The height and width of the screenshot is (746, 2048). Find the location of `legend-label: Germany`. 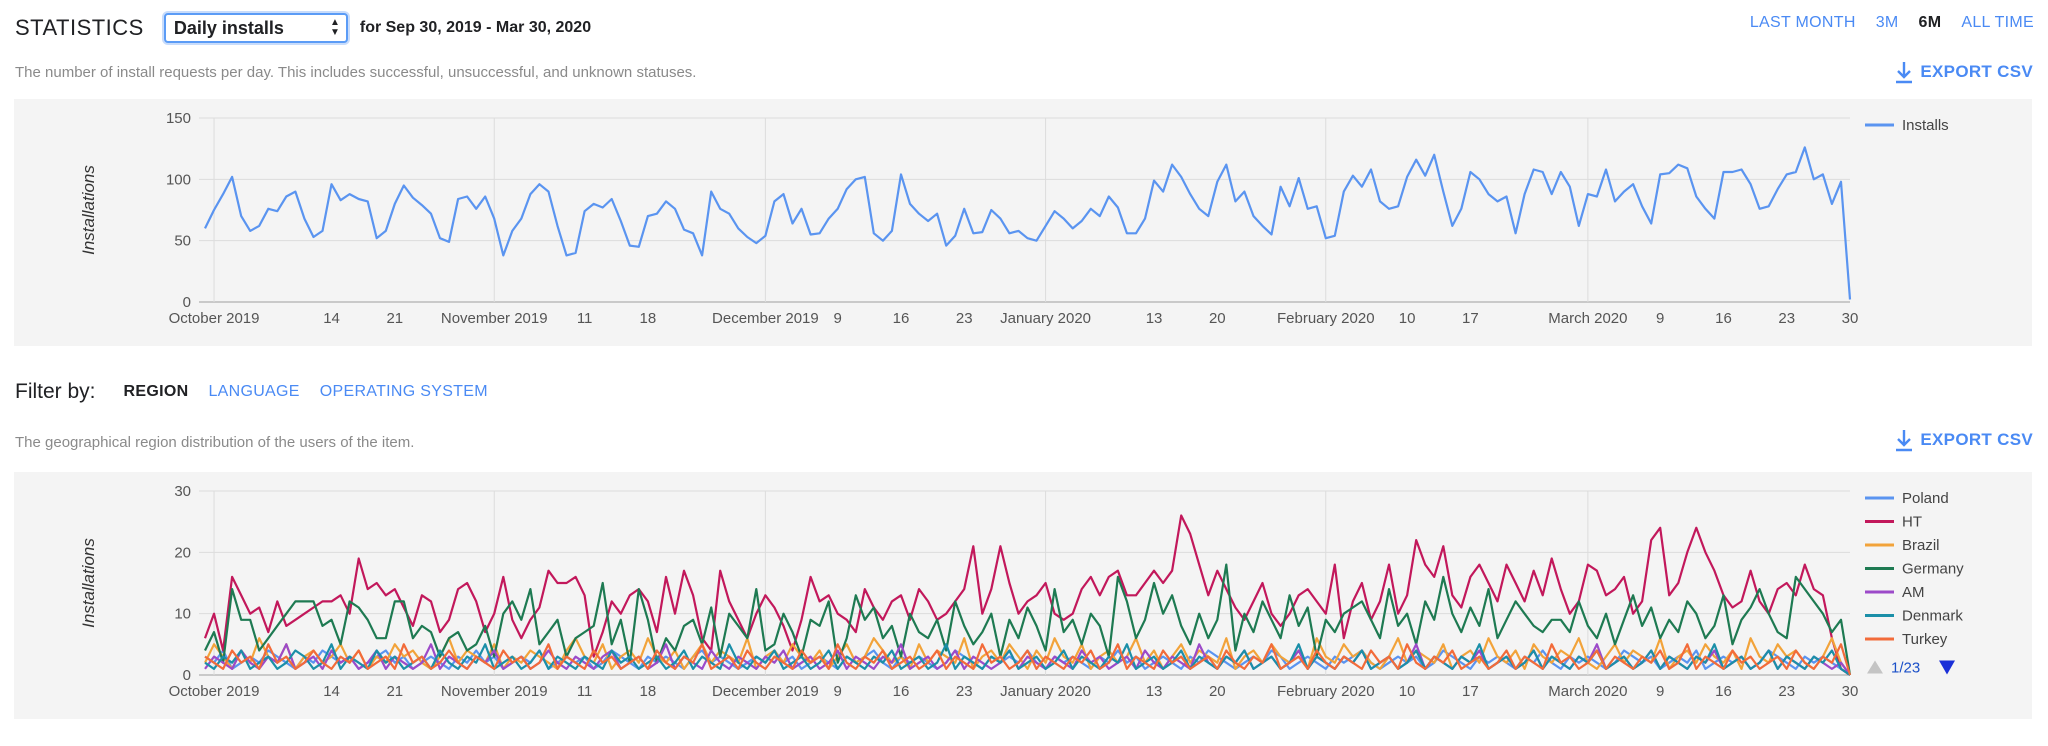

legend-label: Germany is located at coordinates (1933, 569).